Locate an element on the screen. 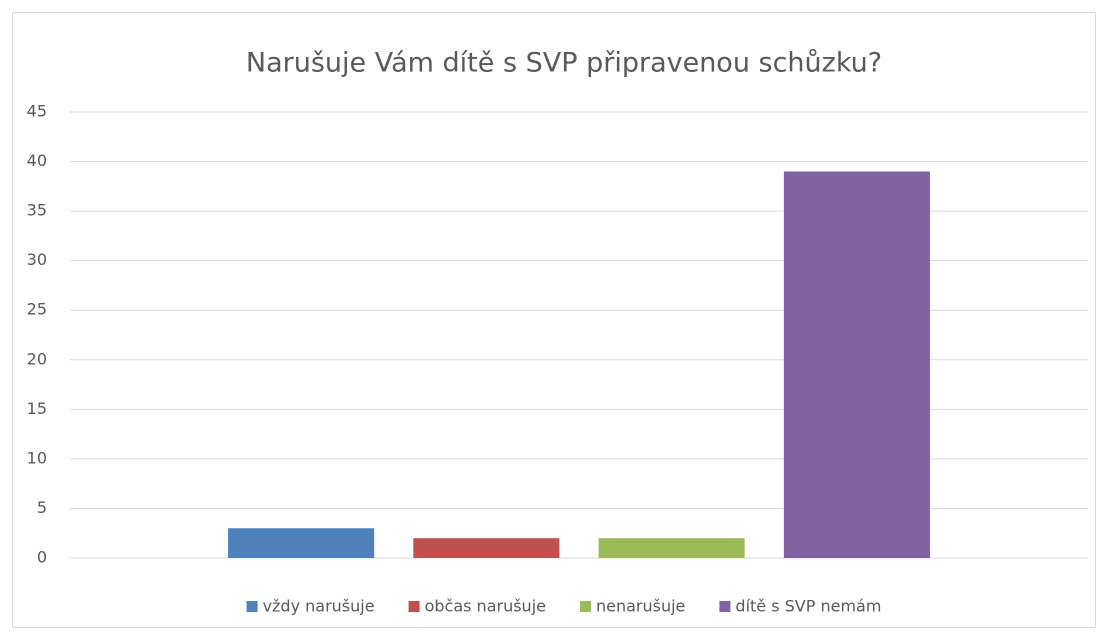 The height and width of the screenshot is (644, 1108). legend-label: občas narušuje is located at coordinates (485, 606).